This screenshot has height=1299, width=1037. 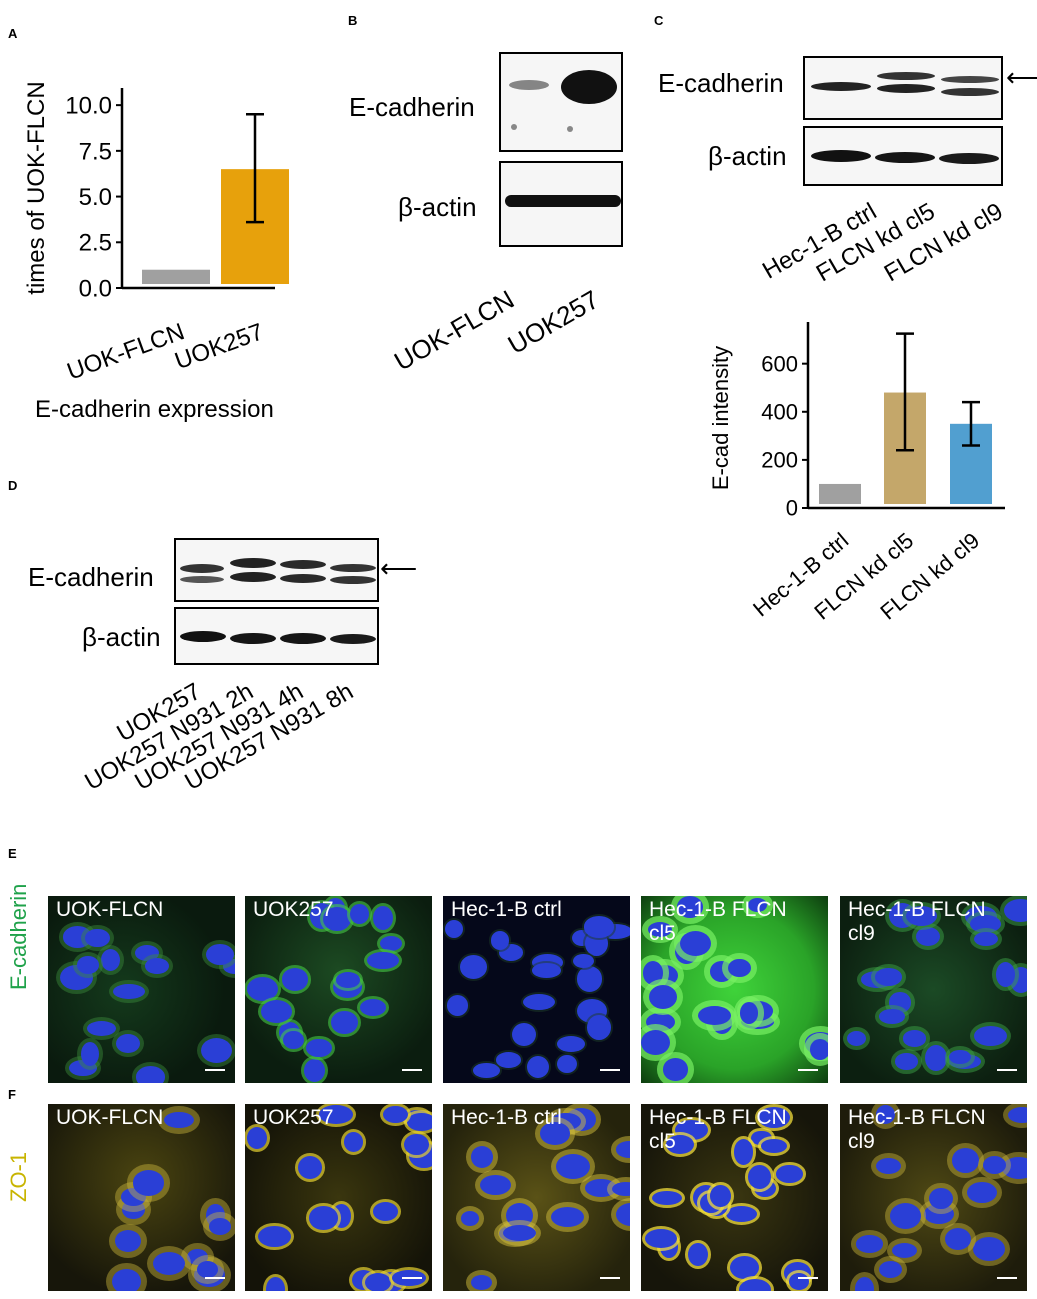 I want to click on panel-letter-c: C, so click(x=659, y=20).